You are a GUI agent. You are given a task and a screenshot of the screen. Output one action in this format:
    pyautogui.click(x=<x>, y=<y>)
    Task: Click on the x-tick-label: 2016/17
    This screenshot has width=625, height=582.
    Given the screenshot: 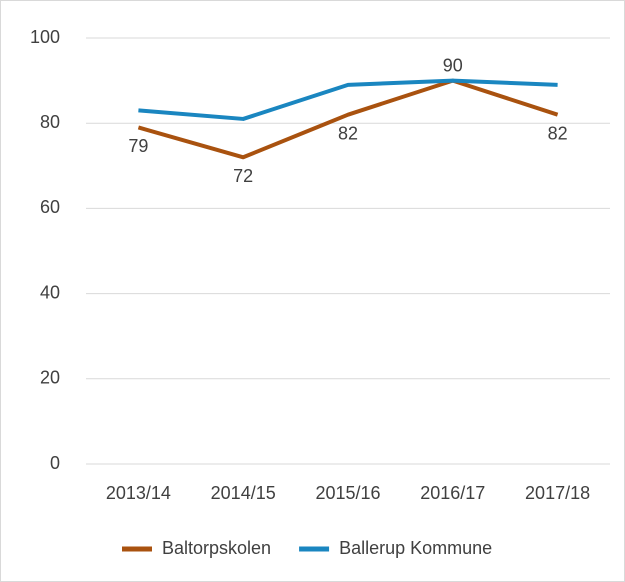 What is the action you would take?
    pyautogui.click(x=452, y=493)
    